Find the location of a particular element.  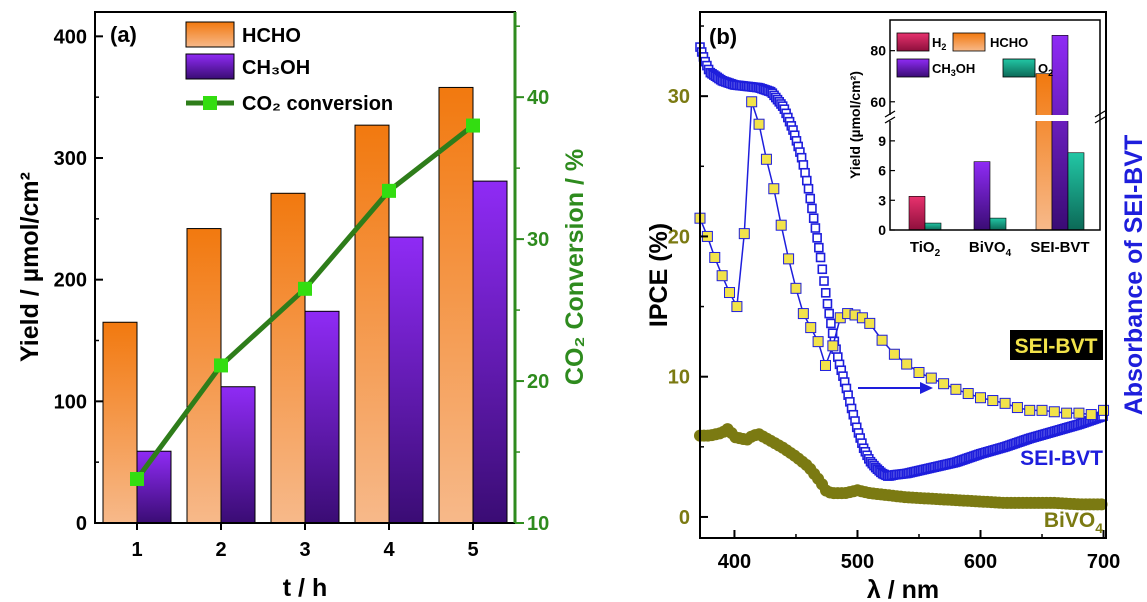

inset-y-tick-label: 80 is located at coordinates (878, 51).